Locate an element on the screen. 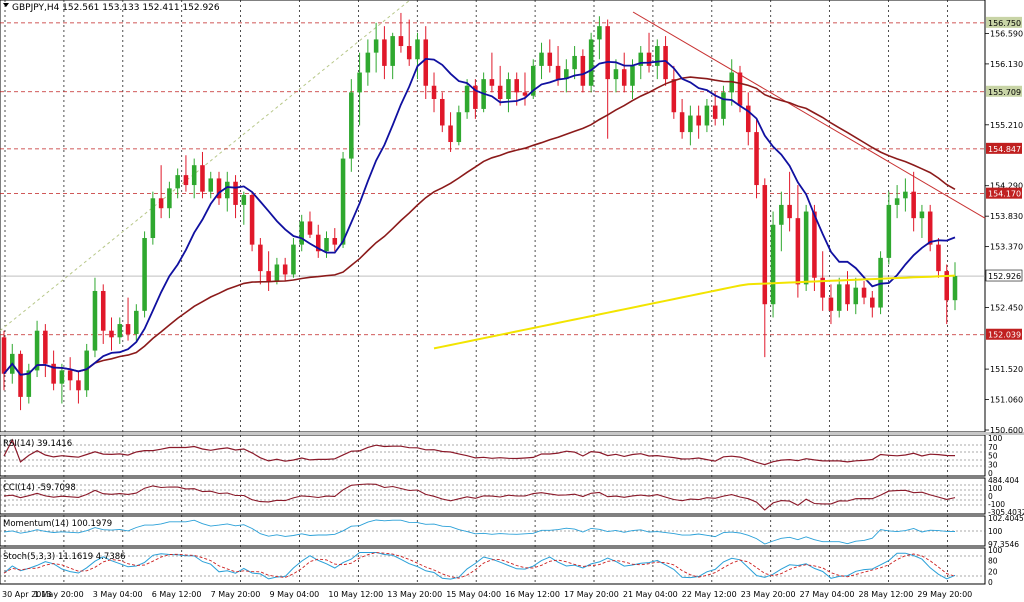 This screenshot has height=602, width=1024. stoch-k-line is located at coordinates (479, 566).